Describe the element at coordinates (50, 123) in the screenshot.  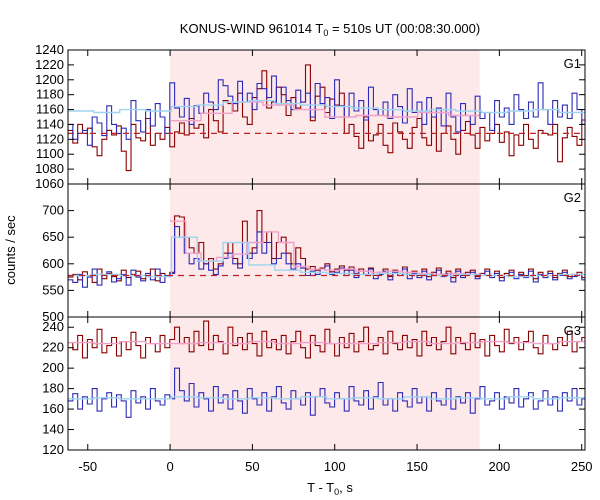
I see `y-tick-label: 1140` at that location.